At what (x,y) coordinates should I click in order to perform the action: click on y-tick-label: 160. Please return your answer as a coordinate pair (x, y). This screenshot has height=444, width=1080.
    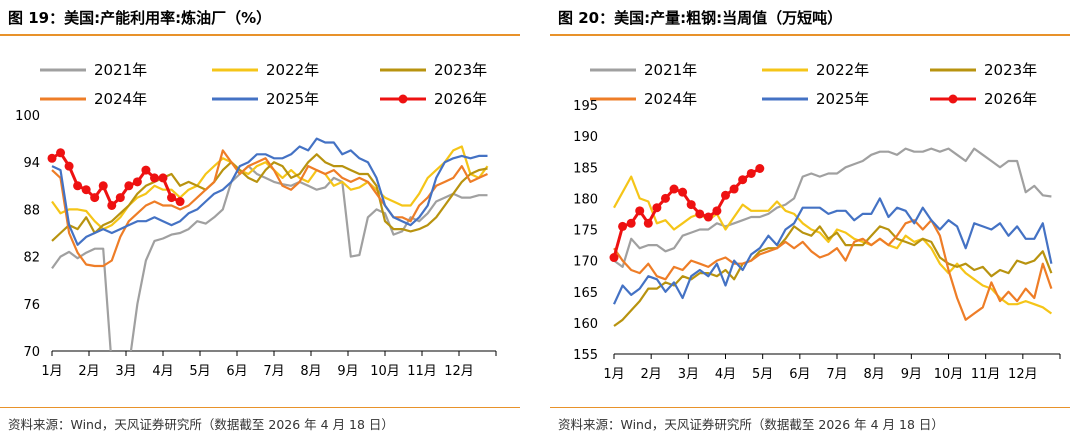
    Looking at the image, I should click on (585, 324).